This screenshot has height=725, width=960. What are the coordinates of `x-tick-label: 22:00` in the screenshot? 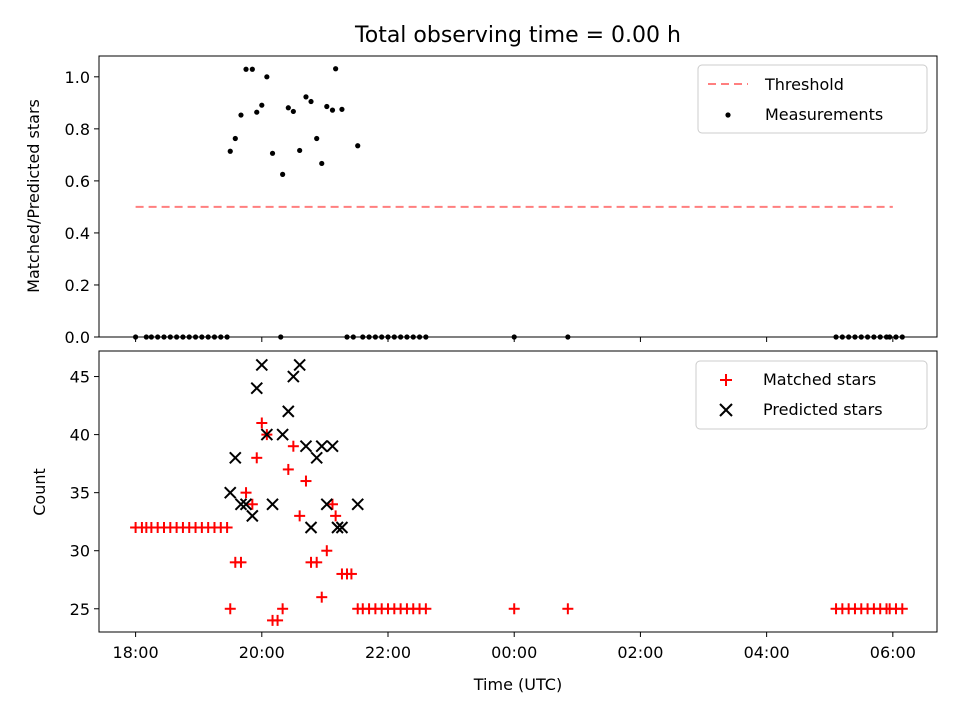 It's located at (388, 652).